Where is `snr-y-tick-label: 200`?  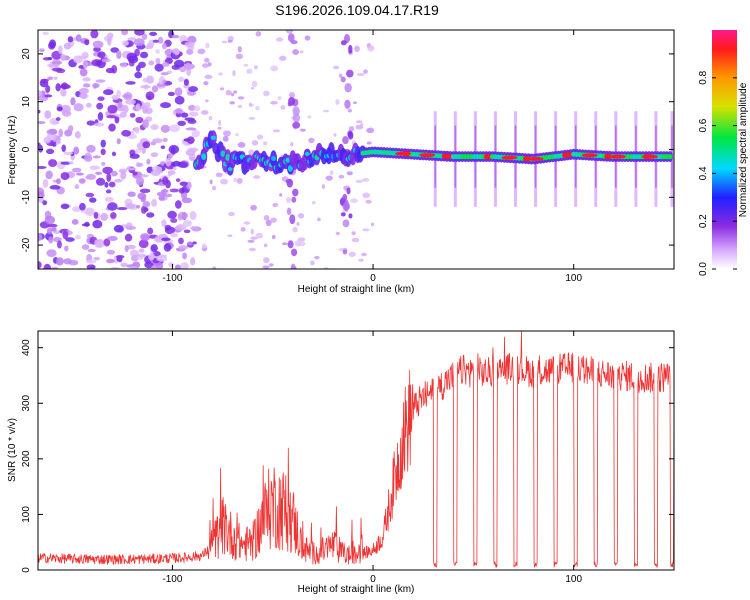 snr-y-tick-label: 200 is located at coordinates (26, 458).